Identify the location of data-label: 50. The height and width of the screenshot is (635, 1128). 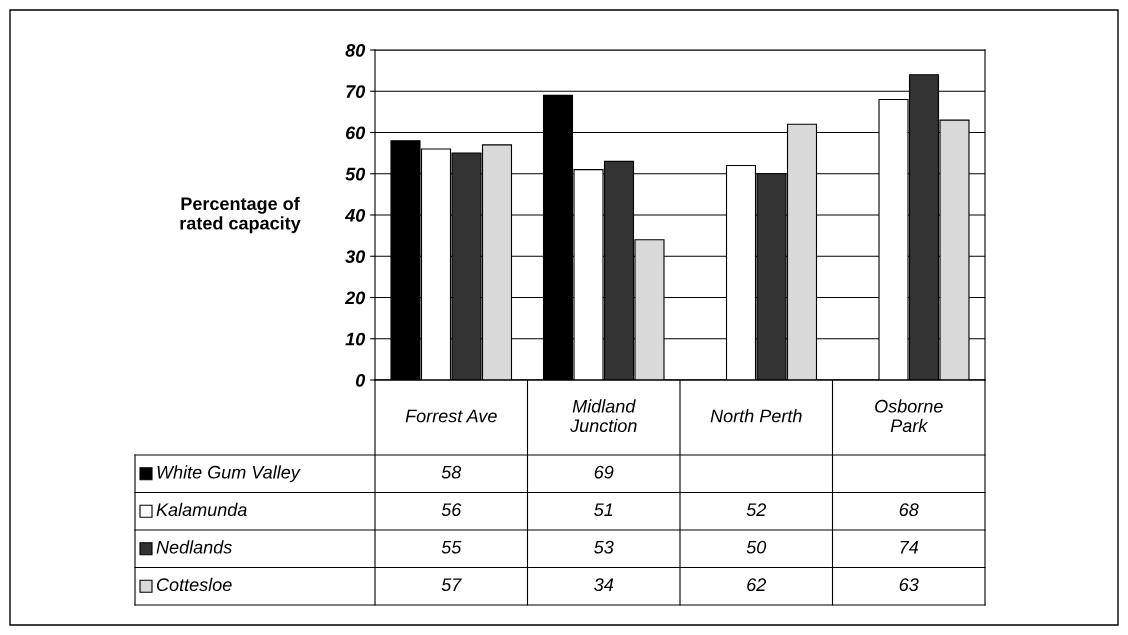
(756, 547).